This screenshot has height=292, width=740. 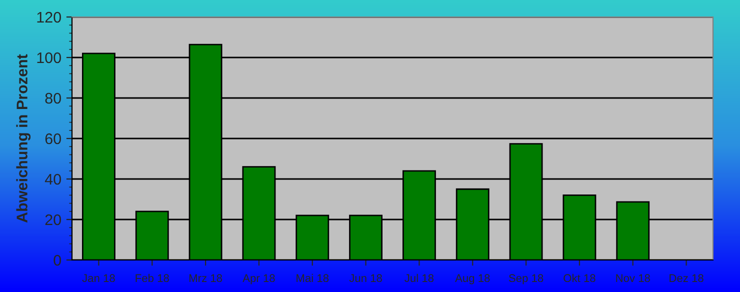 I want to click on x-tick-label: Sep 18, so click(x=526, y=279).